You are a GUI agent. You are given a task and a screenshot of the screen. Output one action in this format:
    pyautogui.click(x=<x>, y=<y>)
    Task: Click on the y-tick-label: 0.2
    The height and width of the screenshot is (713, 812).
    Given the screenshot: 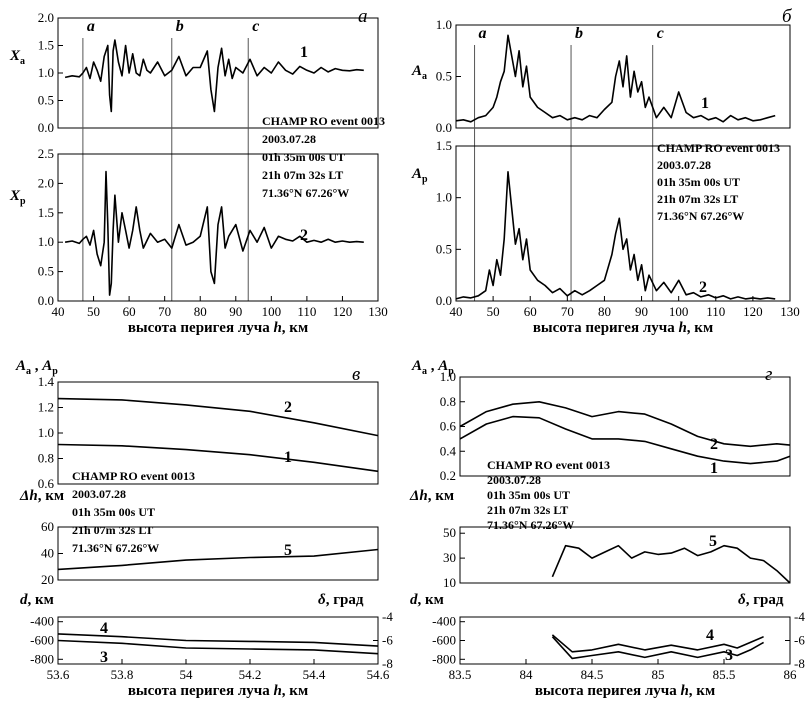 What is the action you would take?
    pyautogui.click(x=448, y=475)
    